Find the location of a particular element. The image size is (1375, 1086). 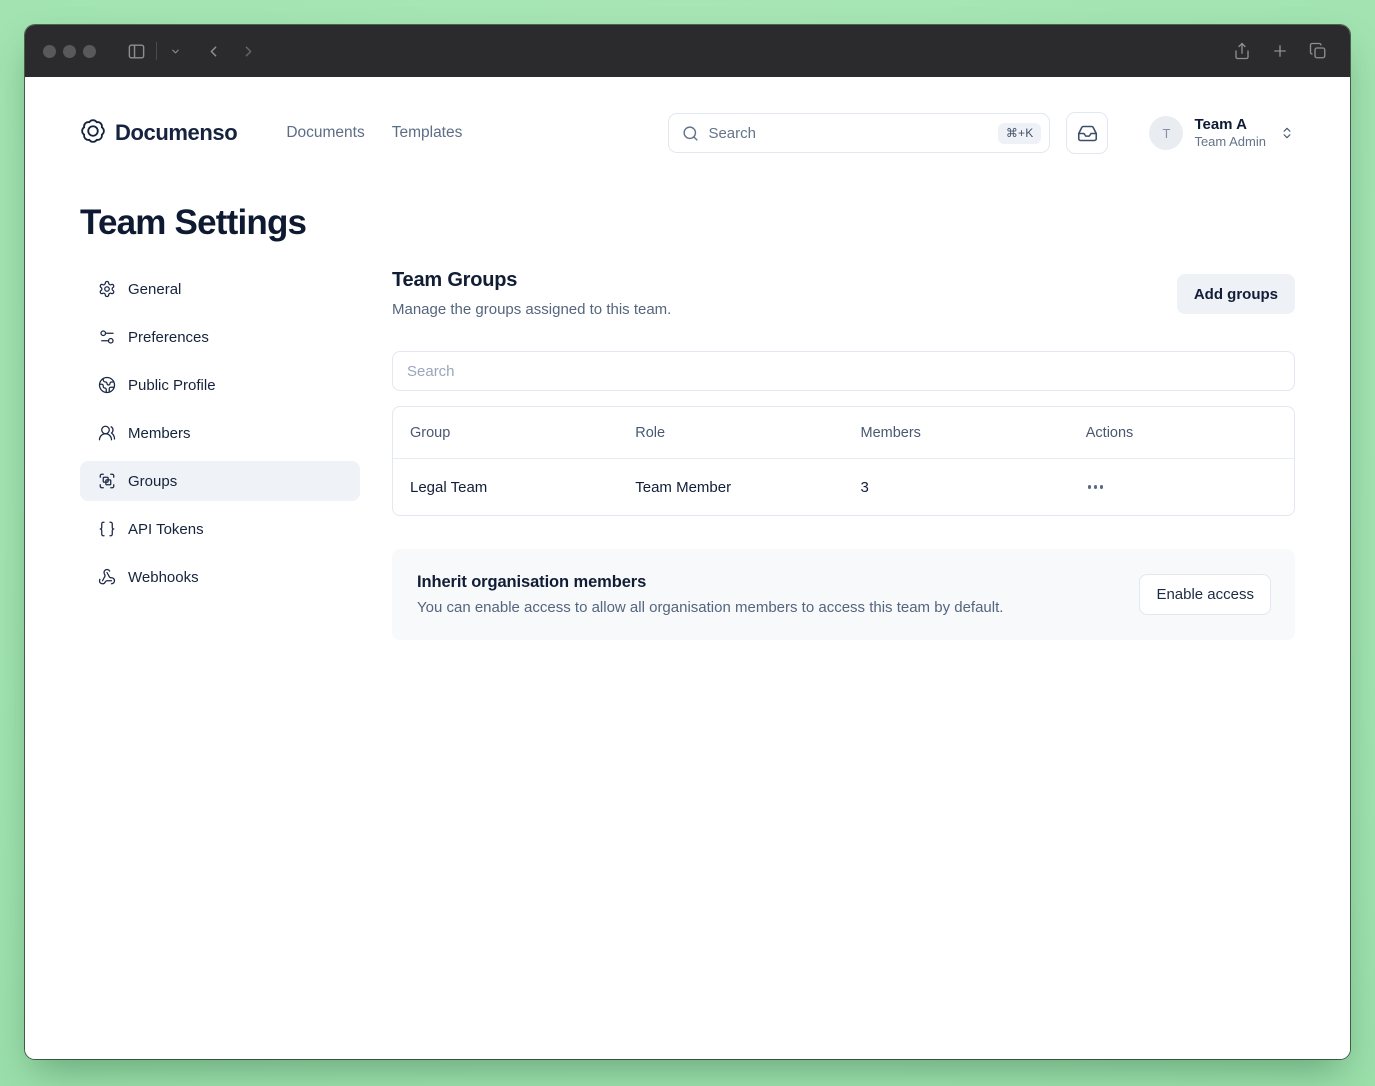

sidebar-item-label: Public Profile is located at coordinates (172, 385).